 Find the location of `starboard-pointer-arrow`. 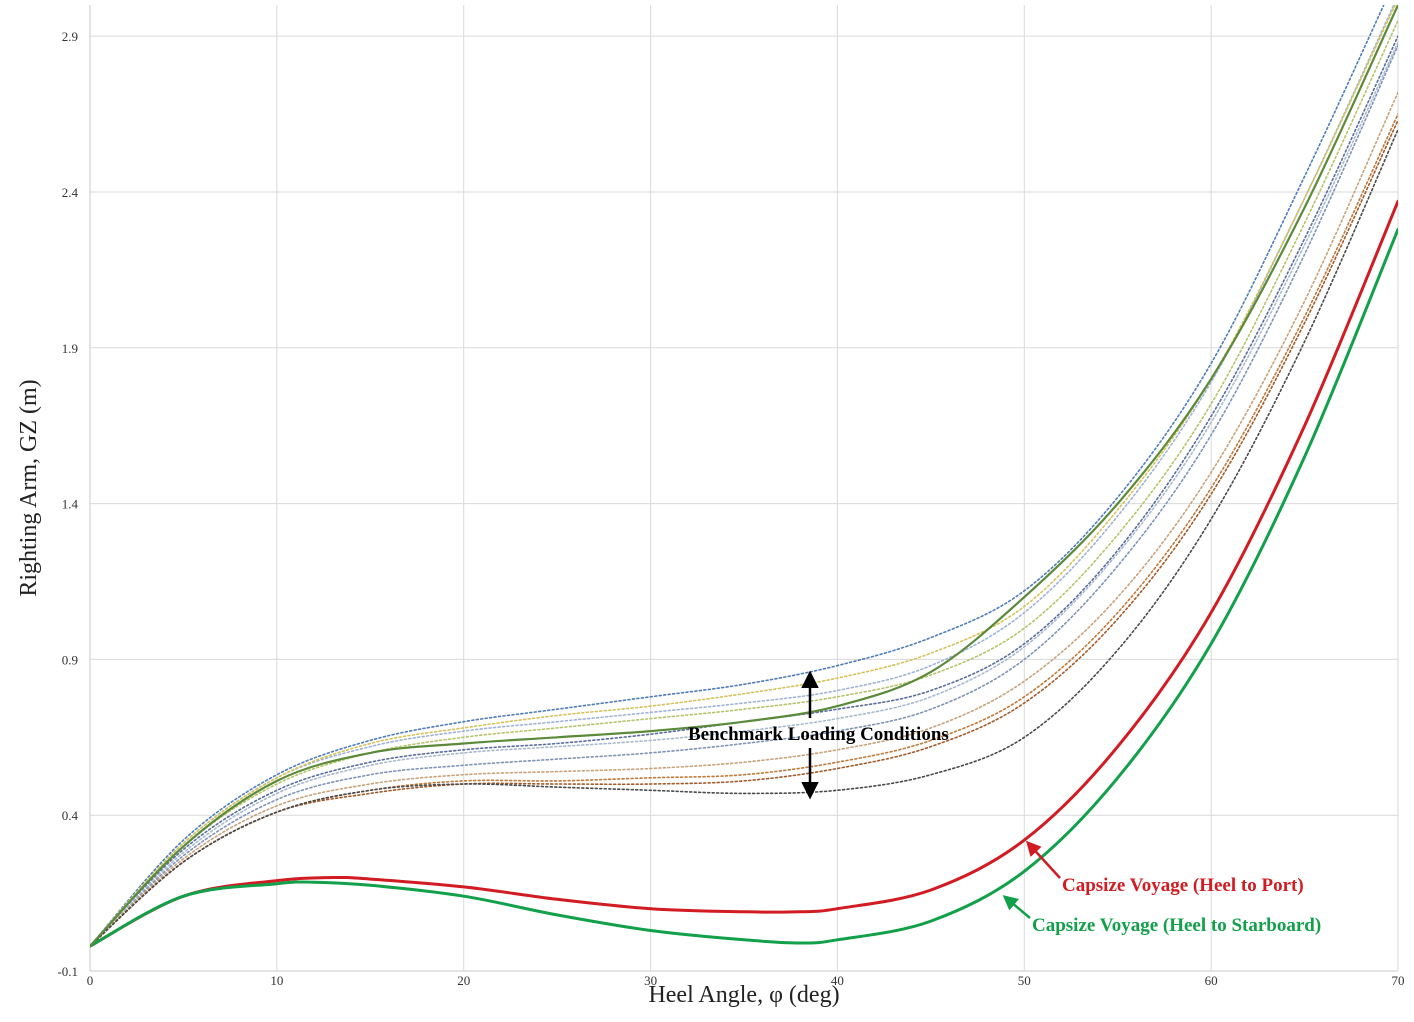

starboard-pointer-arrow is located at coordinates (1016, 907).